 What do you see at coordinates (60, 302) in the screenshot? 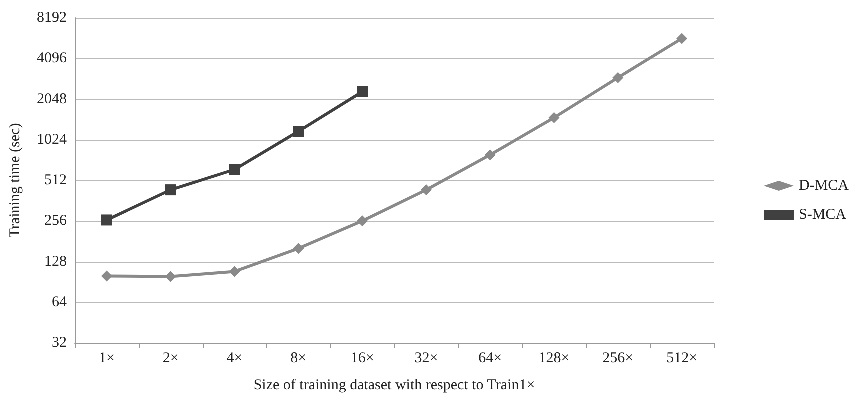
I see `y-tick-label: 64` at bounding box center [60, 302].